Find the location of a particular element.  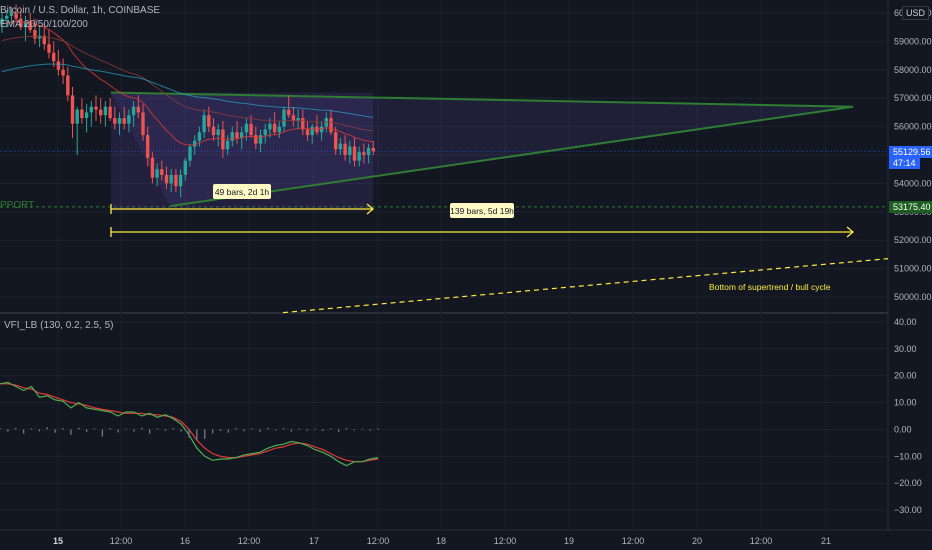

vfi-tick-label: 20.00 is located at coordinates (905, 376).